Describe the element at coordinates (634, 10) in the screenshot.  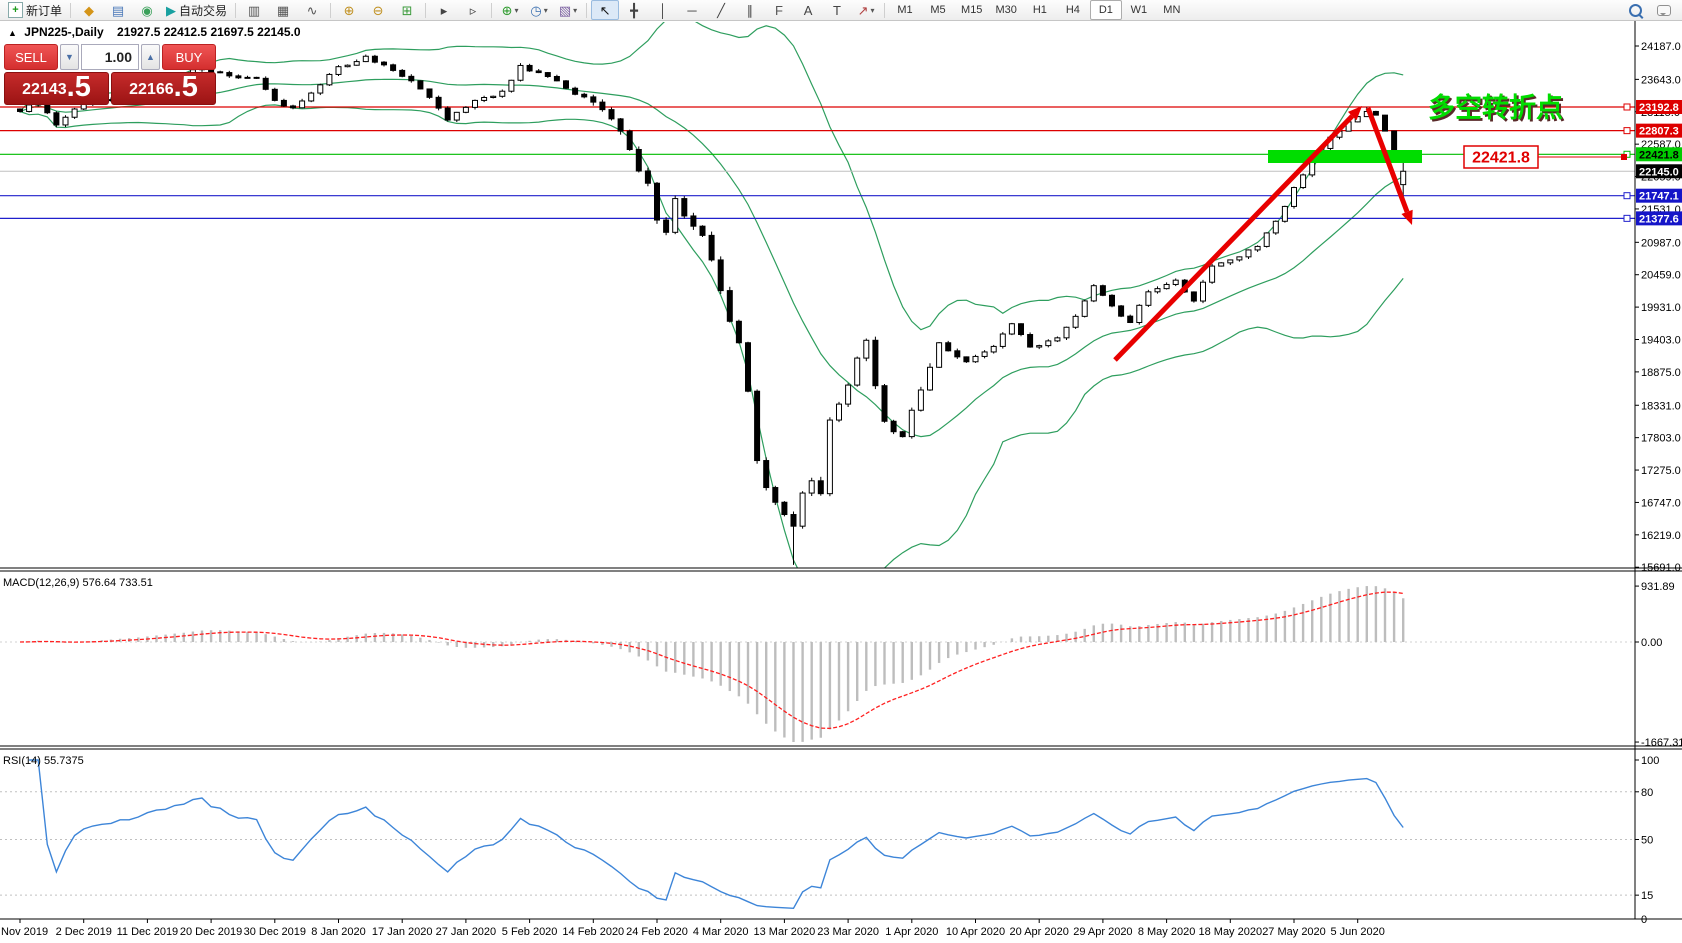
I see `crosshair-button: ╋` at that location.